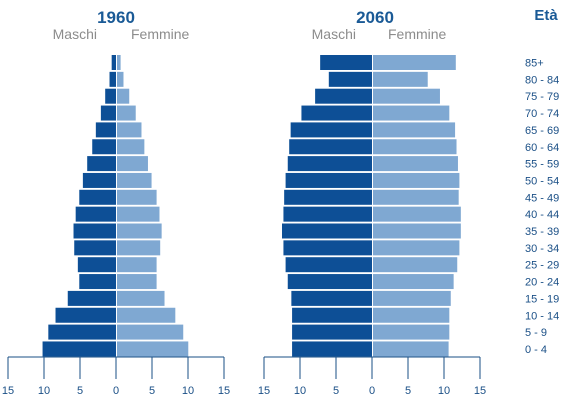 The height and width of the screenshot is (419, 570). I want to click on age-label-15: 10 - 14, so click(542, 316).